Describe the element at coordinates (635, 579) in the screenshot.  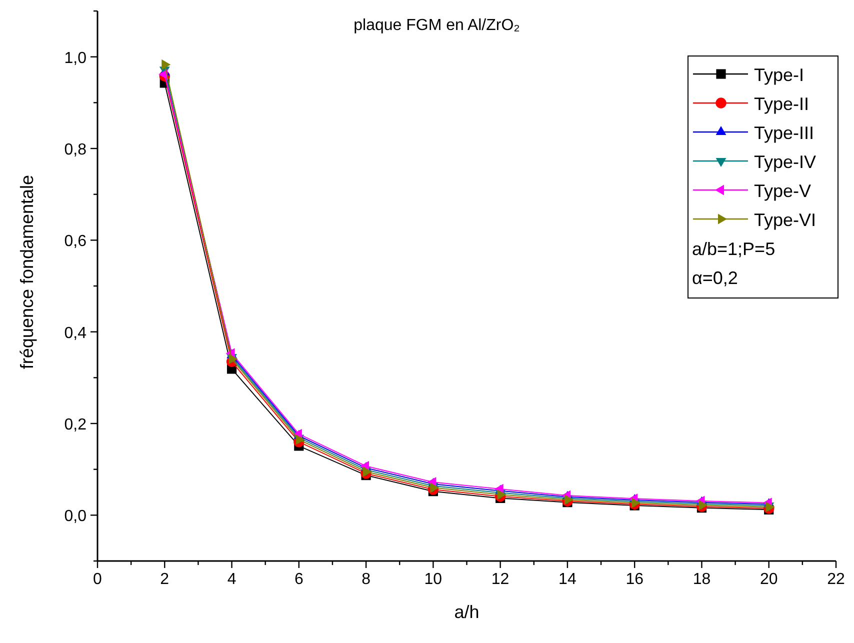
I see `x-tick-label: 16` at that location.